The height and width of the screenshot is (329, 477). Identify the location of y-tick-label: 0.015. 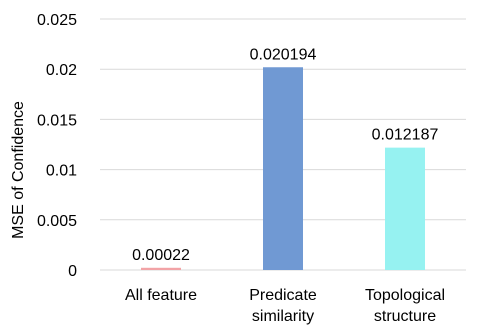
(57, 120).